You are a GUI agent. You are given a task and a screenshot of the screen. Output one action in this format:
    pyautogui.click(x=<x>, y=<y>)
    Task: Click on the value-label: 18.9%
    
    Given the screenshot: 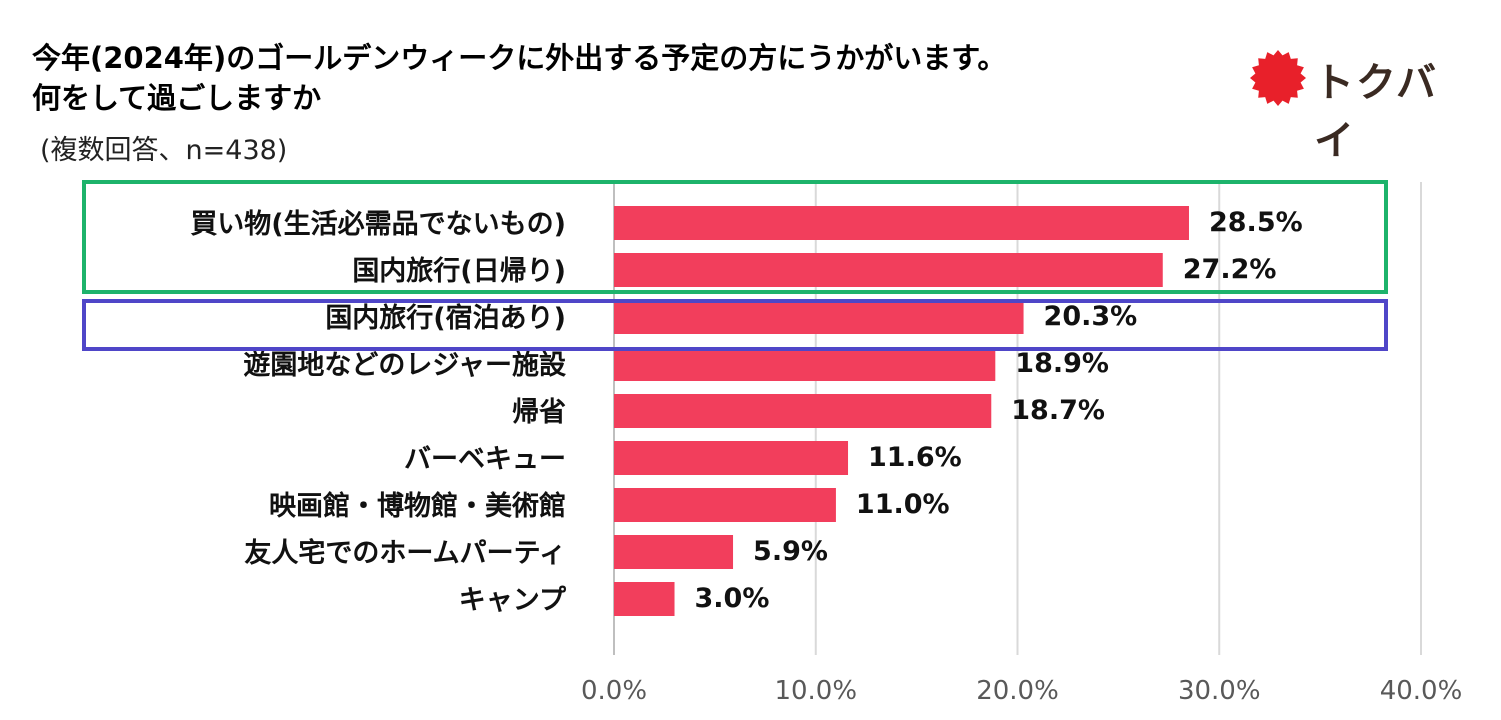 What is the action you would take?
    pyautogui.click(x=1062, y=363)
    